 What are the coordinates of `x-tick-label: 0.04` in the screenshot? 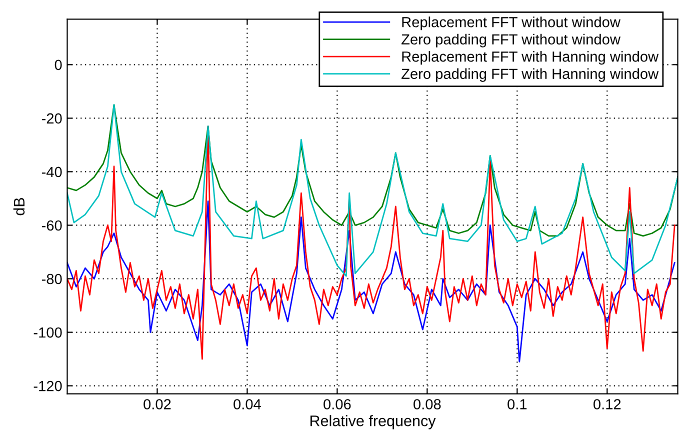 It's located at (247, 404).